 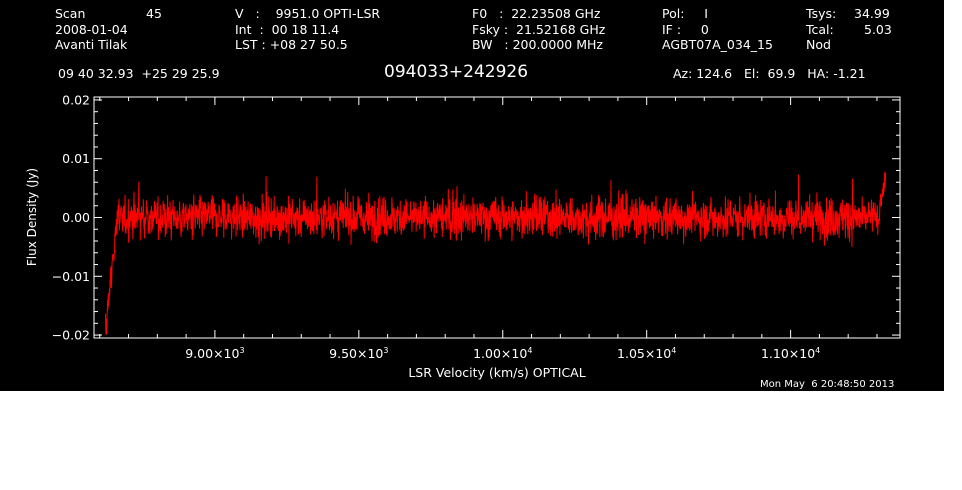 I want to click on bandwidth-line: BW : 200.0000 MHz, so click(x=537, y=44).